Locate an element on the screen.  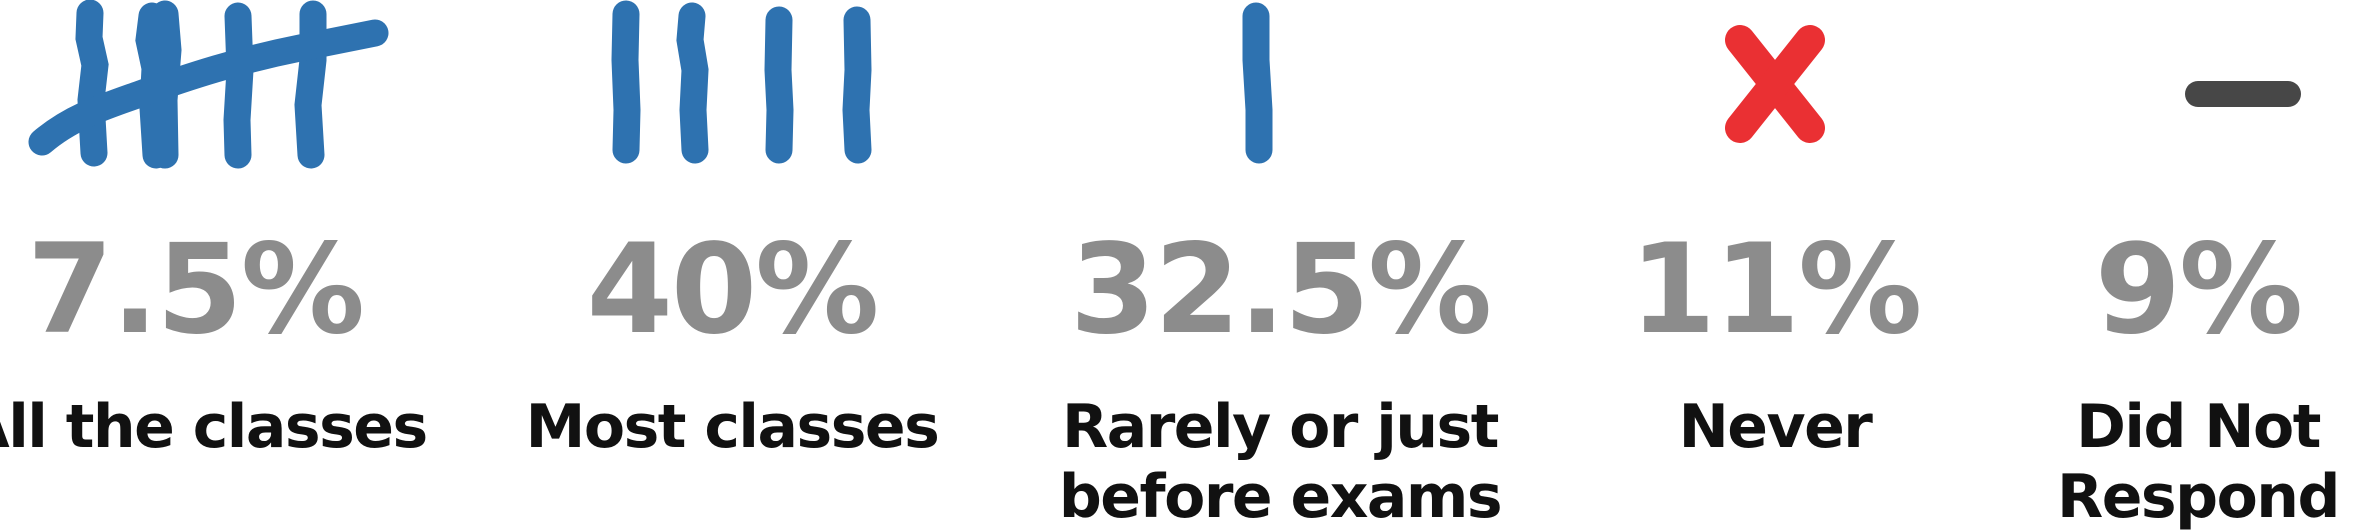
label-line: Never is located at coordinates (1775, 427).